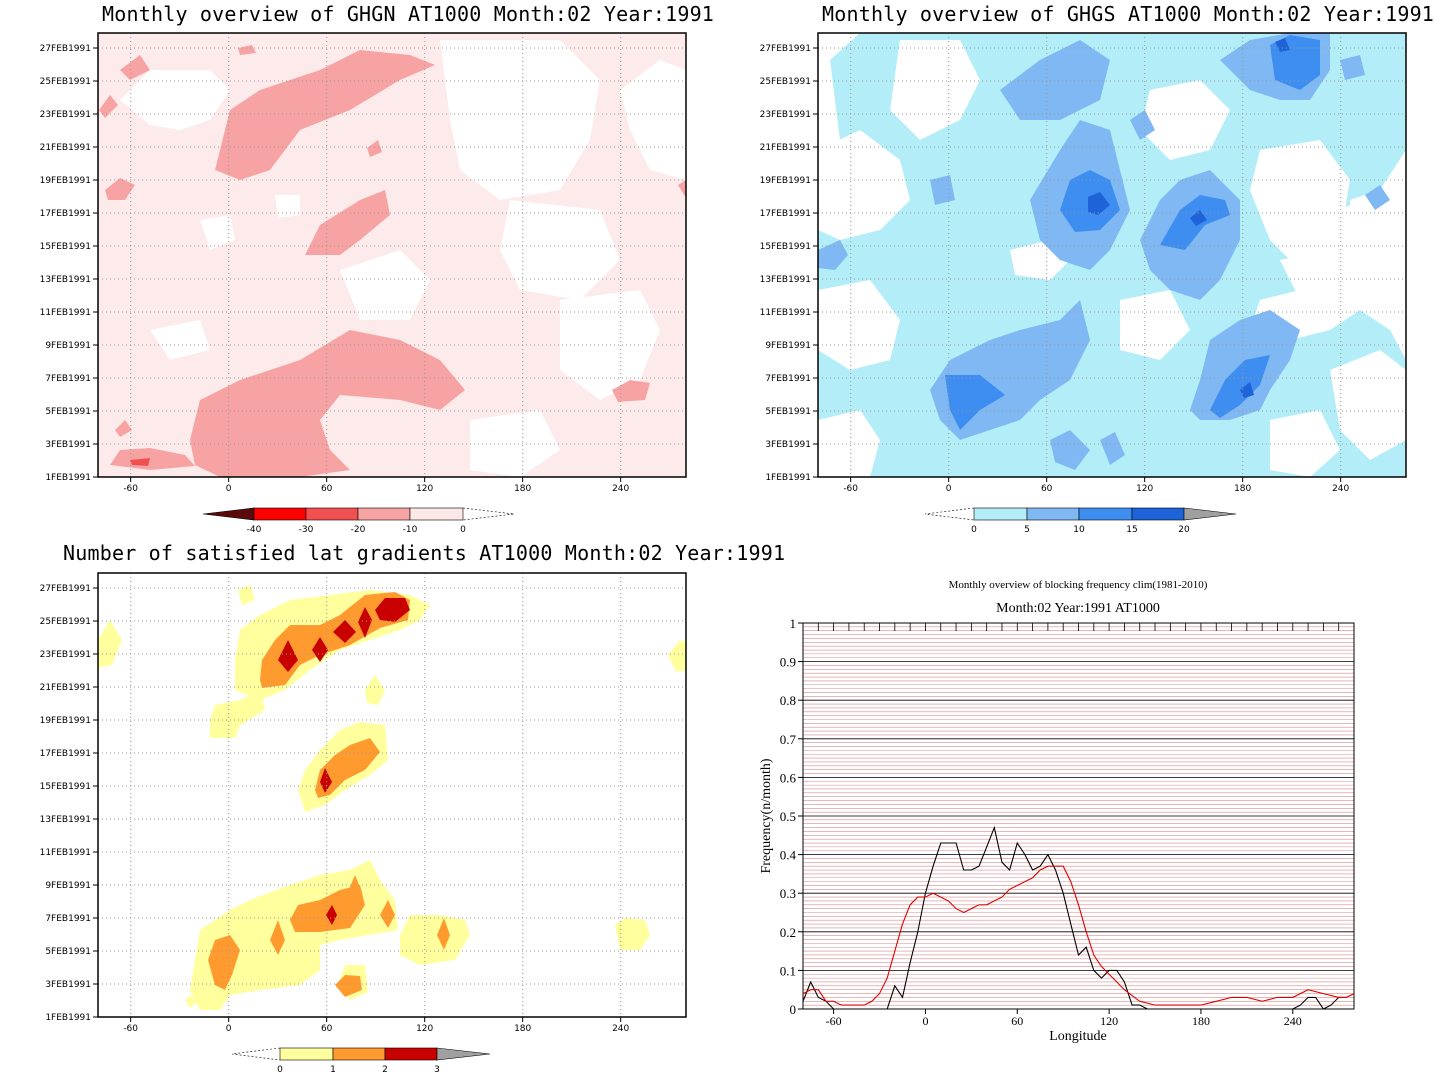 The height and width of the screenshot is (1091, 1440). I want to click on gradients-lon-tick-label: 180, so click(522, 1029).